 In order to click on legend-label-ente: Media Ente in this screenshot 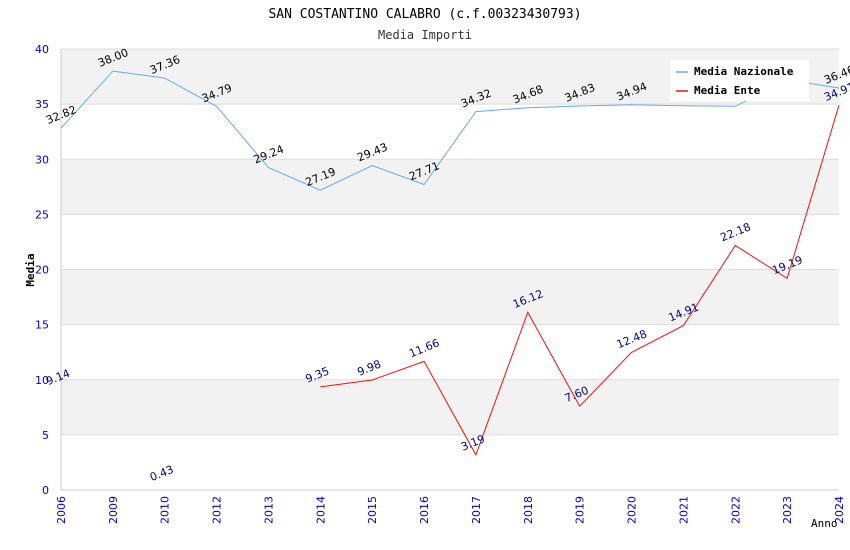, I will do `click(727, 90)`.